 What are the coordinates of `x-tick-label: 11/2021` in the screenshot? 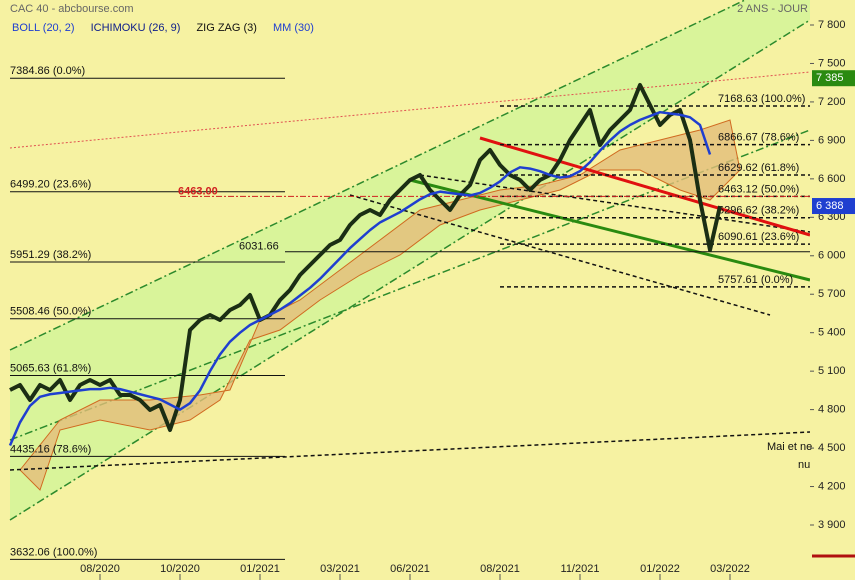 It's located at (580, 569).